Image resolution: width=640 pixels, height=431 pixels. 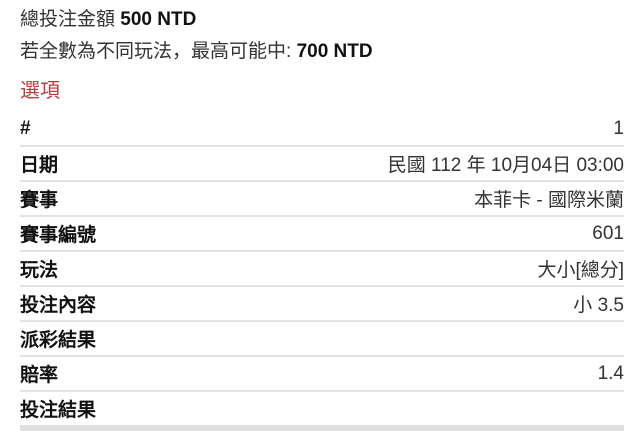 I want to click on table-row: 投注結果, so click(x=322, y=411).